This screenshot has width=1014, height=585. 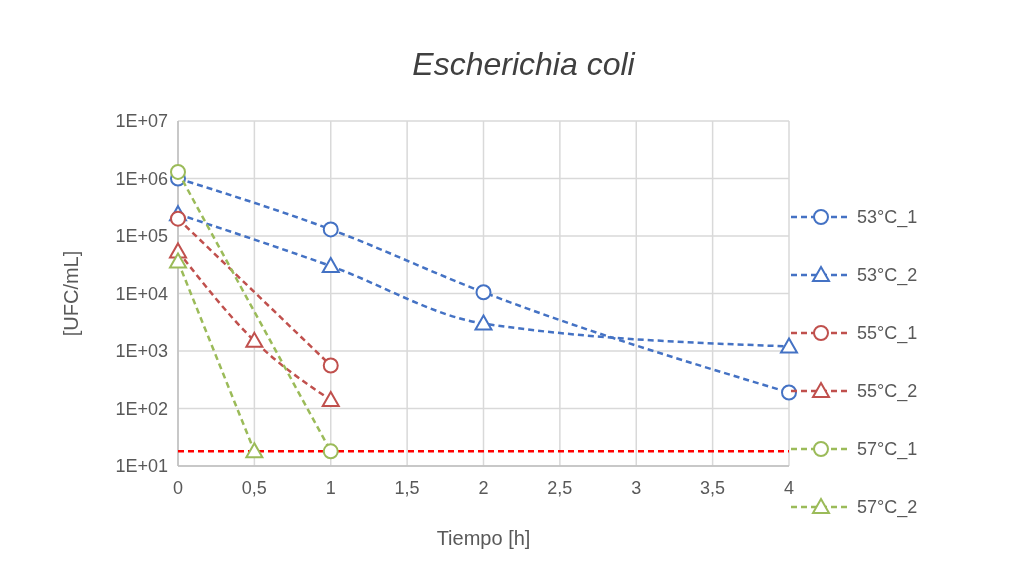 I want to click on x-tick-label: 2, so click(x=483, y=488).